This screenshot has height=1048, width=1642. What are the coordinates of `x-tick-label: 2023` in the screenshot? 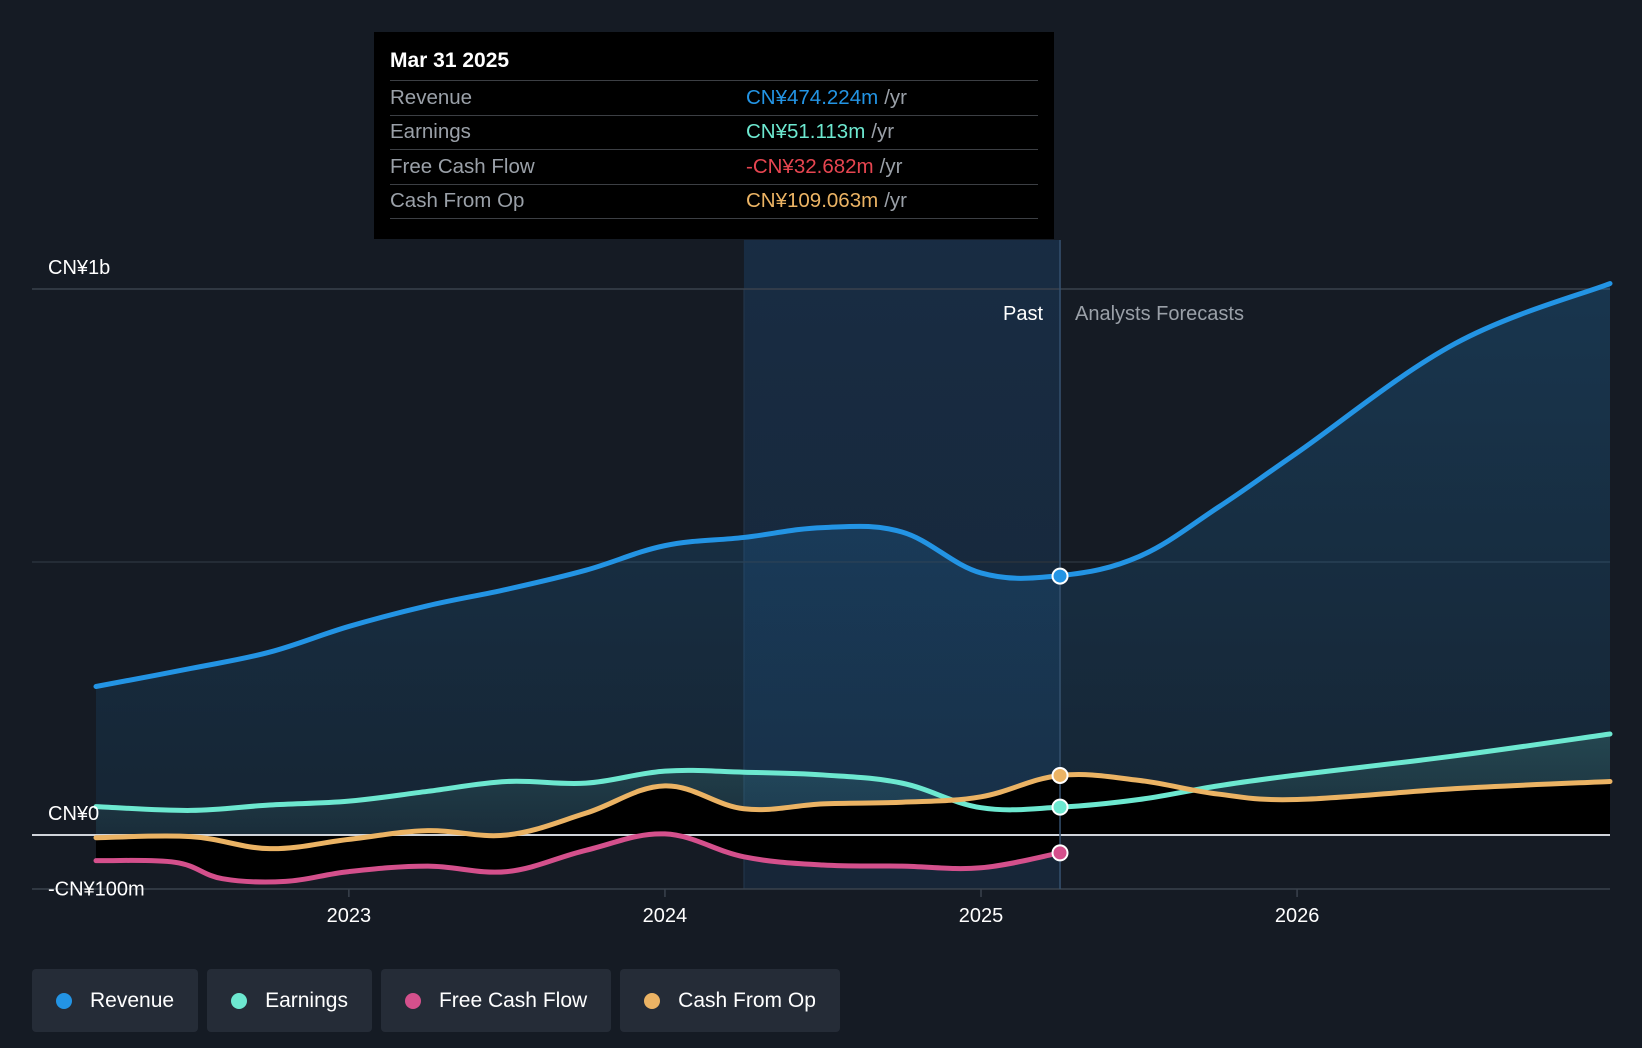 It's located at (349, 916).